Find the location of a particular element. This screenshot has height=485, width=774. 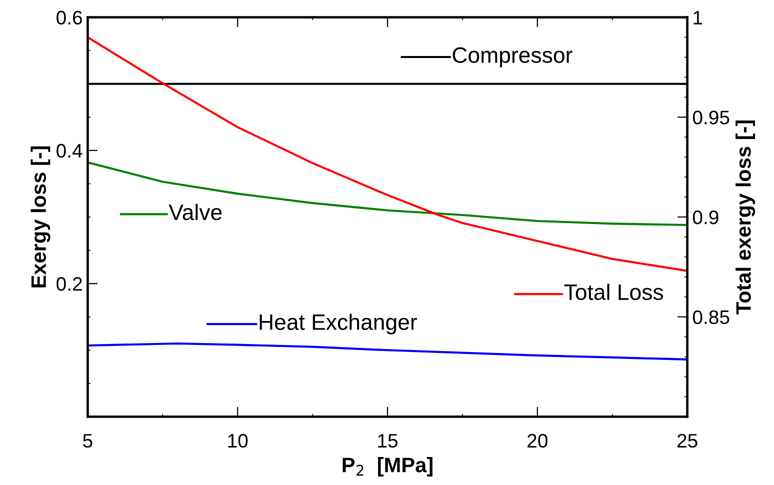

y2-axis-title: Total exergy loss [-] is located at coordinates (746, 217).